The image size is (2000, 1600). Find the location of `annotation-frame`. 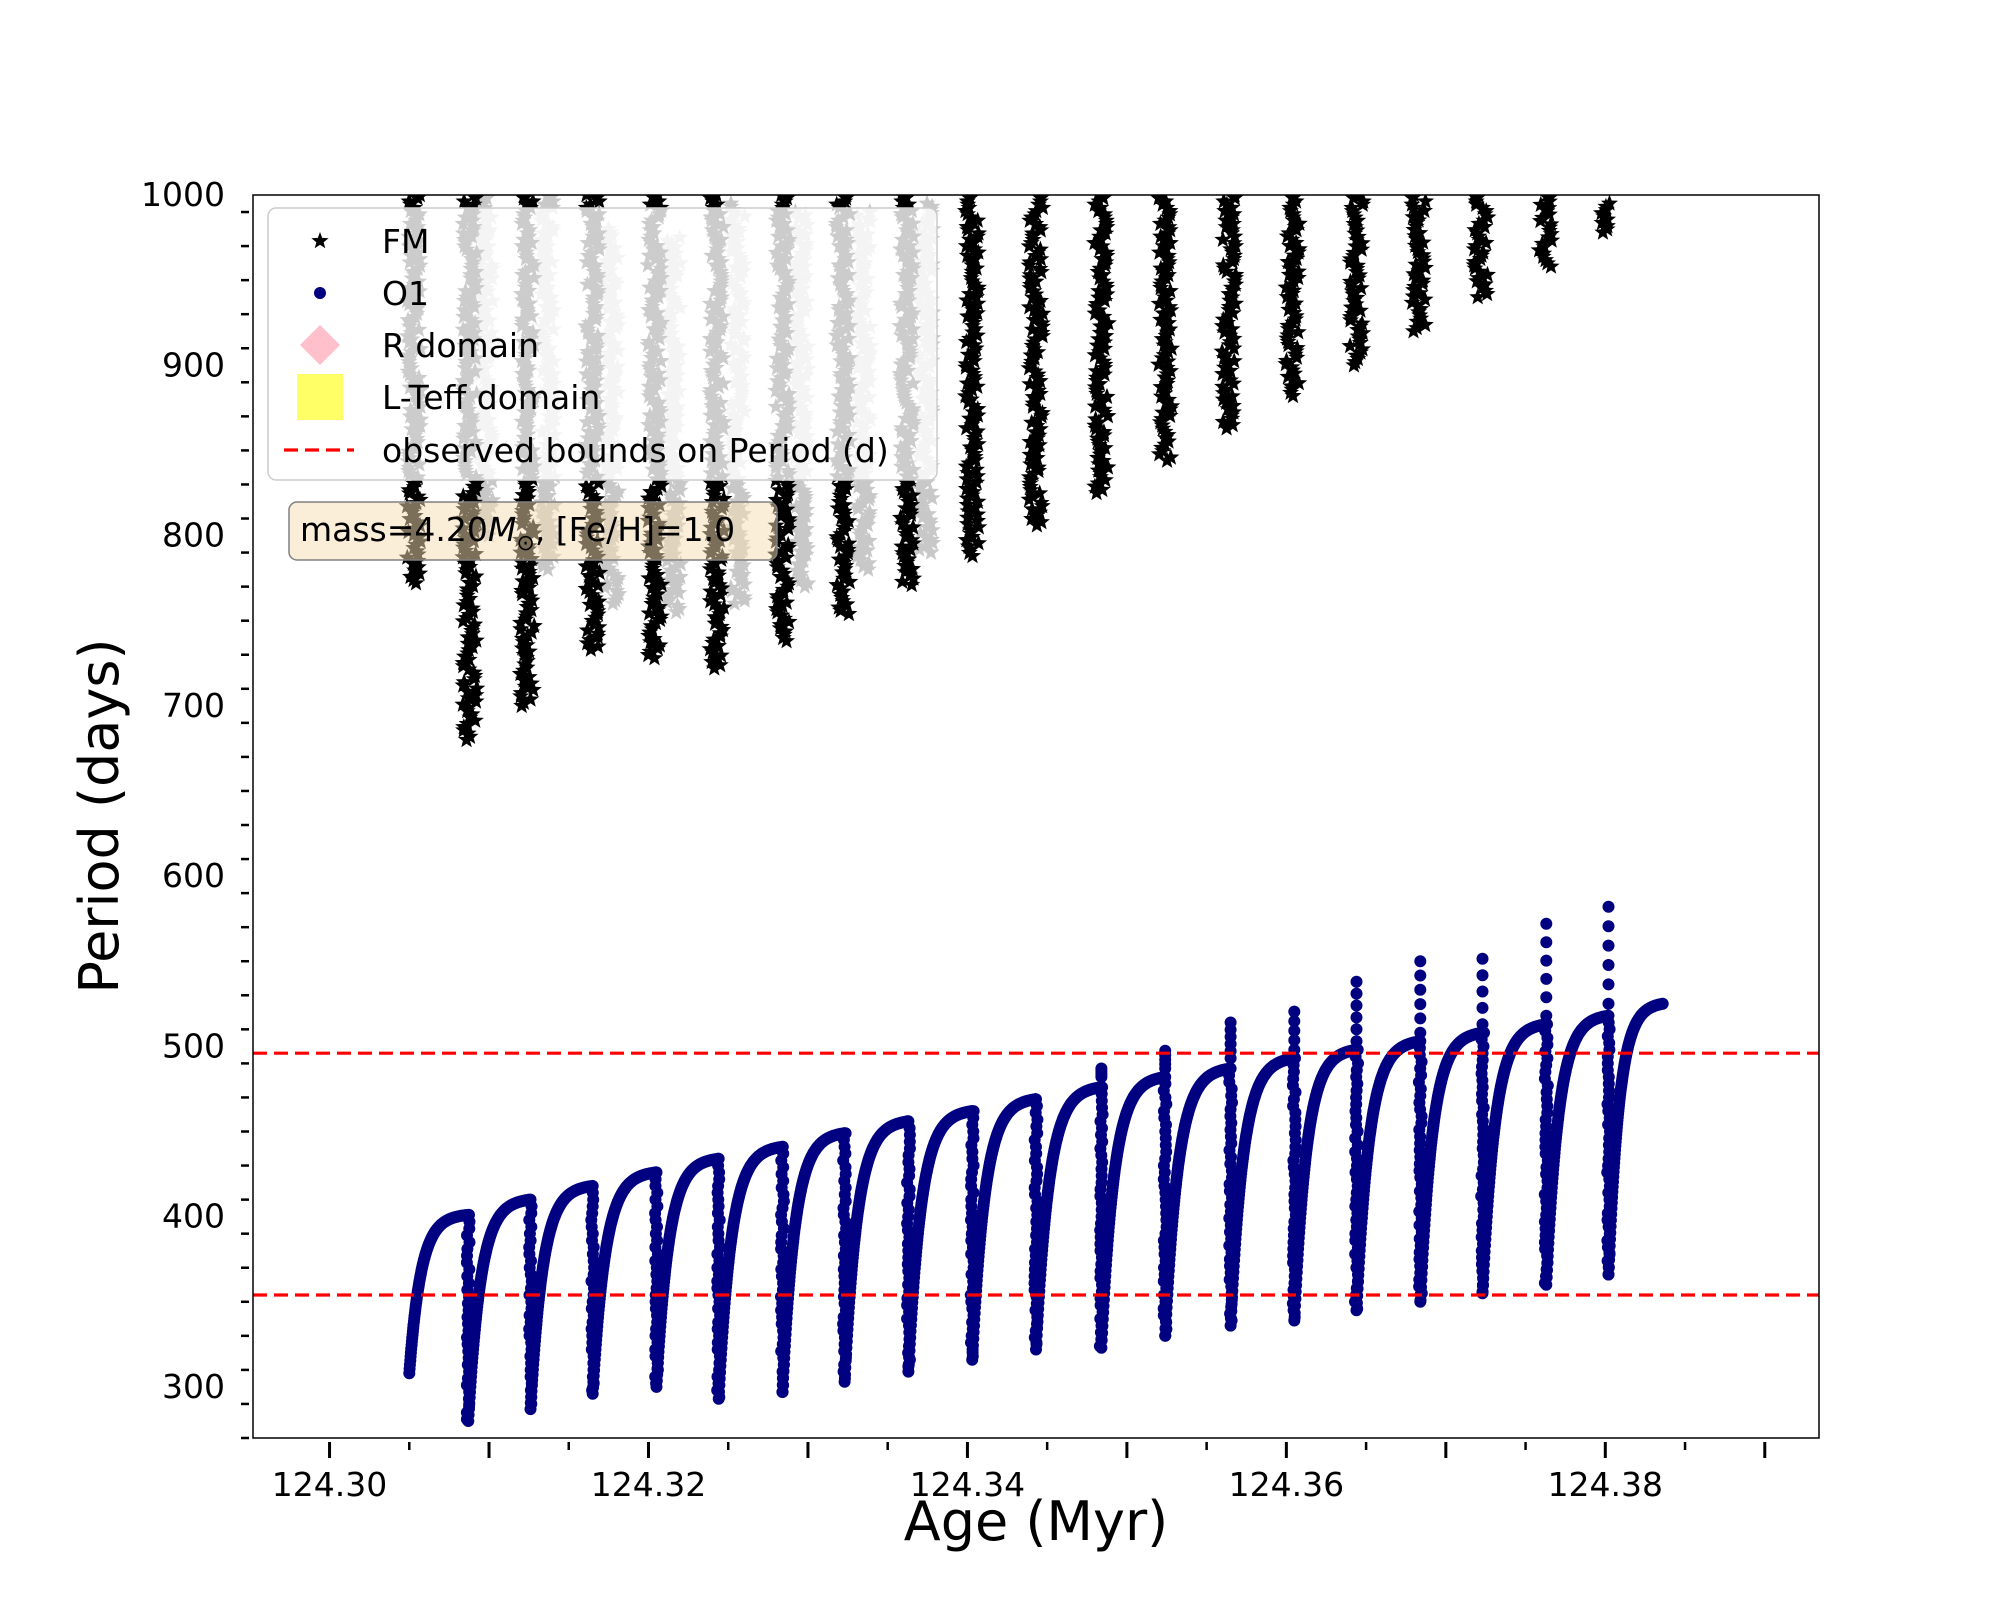

annotation-frame is located at coordinates (533, 531).